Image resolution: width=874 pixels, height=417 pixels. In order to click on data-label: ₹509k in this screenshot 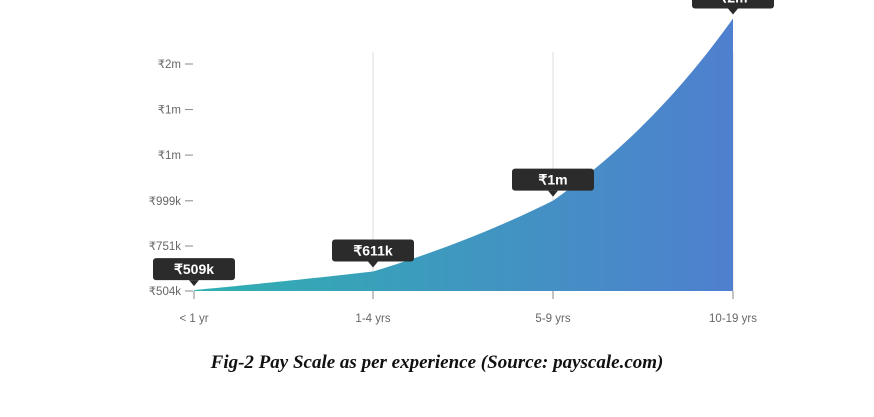, I will do `click(194, 269)`.